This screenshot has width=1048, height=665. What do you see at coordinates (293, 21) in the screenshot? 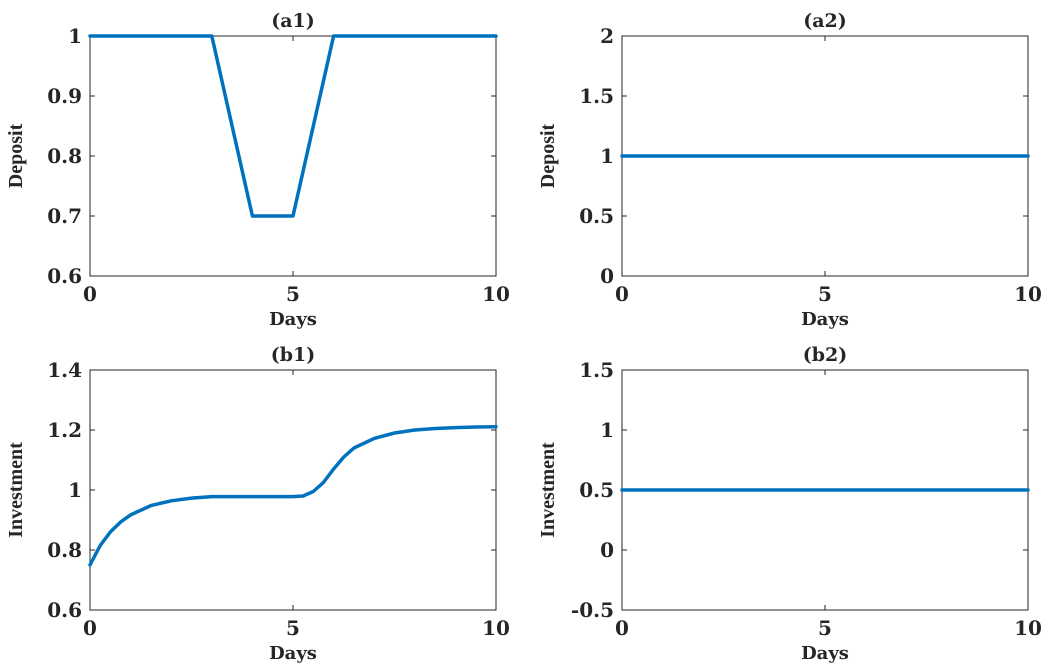
I see `chart-title: (a1)` at bounding box center [293, 21].